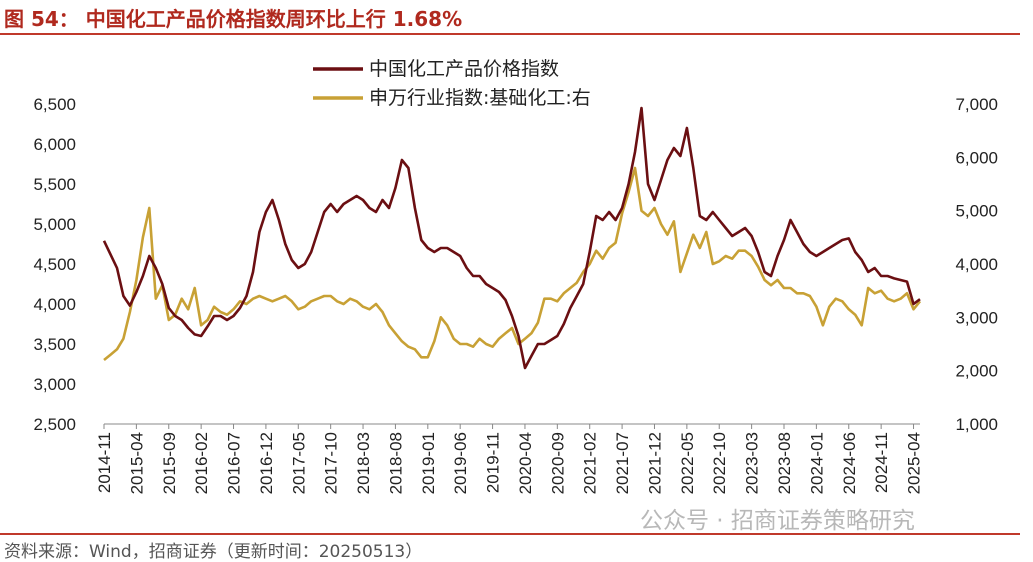  What do you see at coordinates (54, 144) in the screenshot?
I see `y-left-tick-label: 6,000` at bounding box center [54, 144].